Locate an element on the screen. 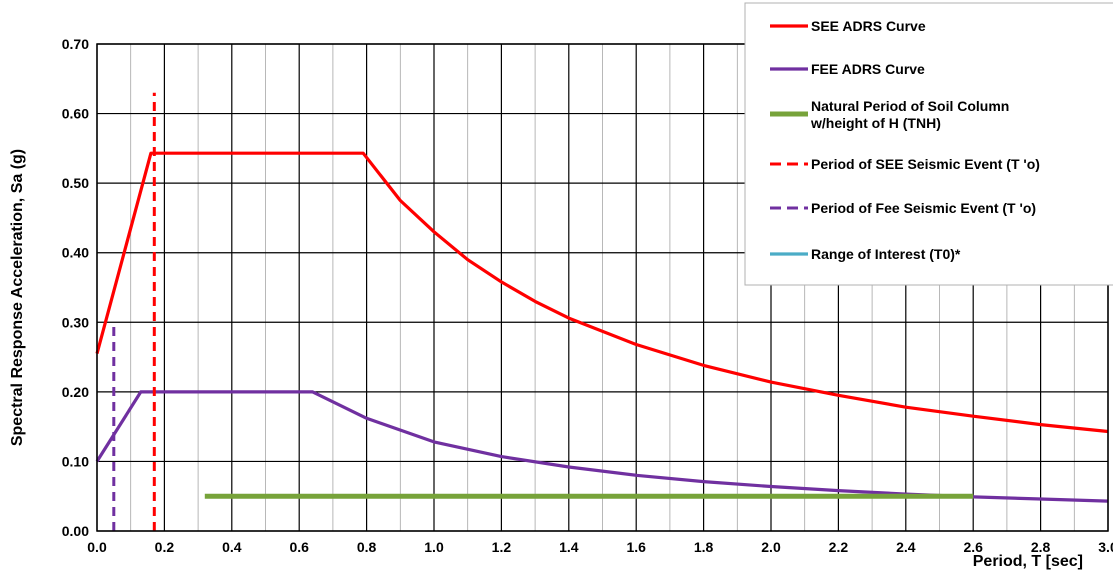 This screenshot has width=1113, height=574. x-tick-label: 0.6 is located at coordinates (299, 547).